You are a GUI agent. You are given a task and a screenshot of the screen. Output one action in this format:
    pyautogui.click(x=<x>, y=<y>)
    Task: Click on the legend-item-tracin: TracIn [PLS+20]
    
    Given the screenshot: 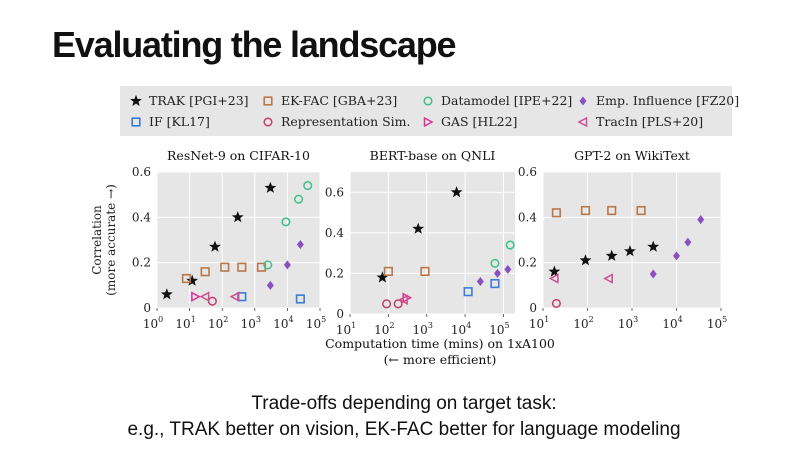 What is the action you would take?
    pyautogui.click(x=639, y=121)
    